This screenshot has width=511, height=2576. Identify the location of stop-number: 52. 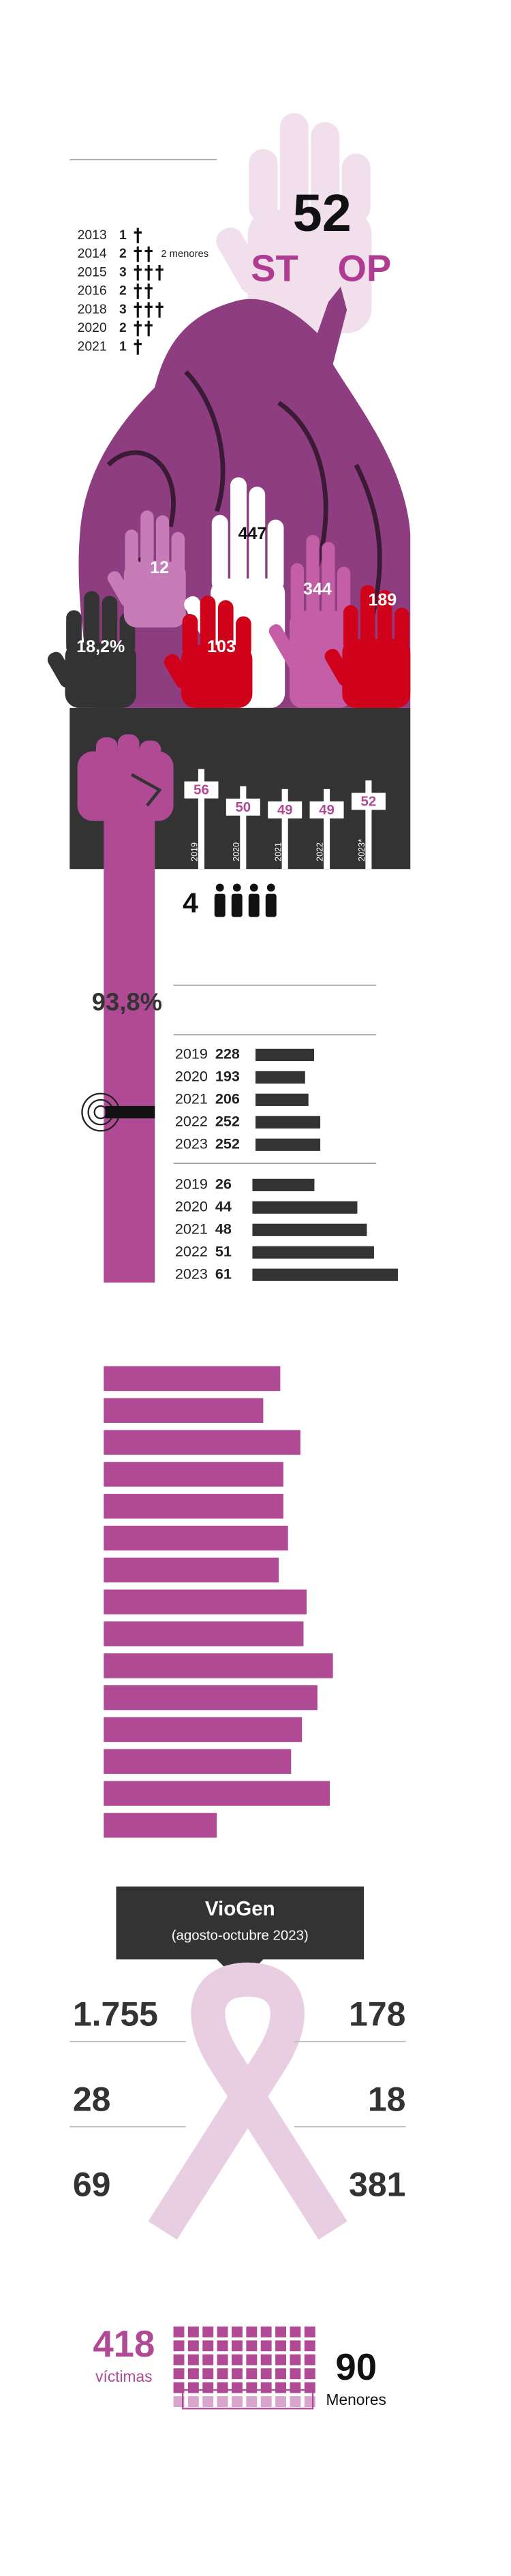
(322, 213).